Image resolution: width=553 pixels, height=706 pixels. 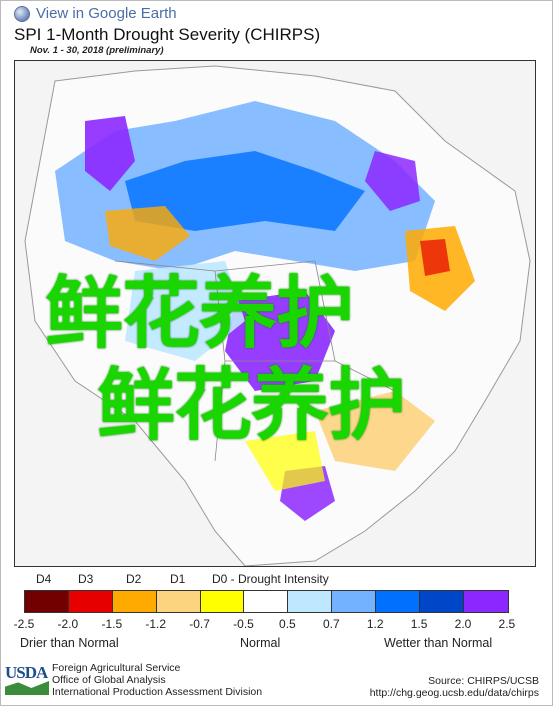 I want to click on very-wet-region, so click(x=245, y=191).